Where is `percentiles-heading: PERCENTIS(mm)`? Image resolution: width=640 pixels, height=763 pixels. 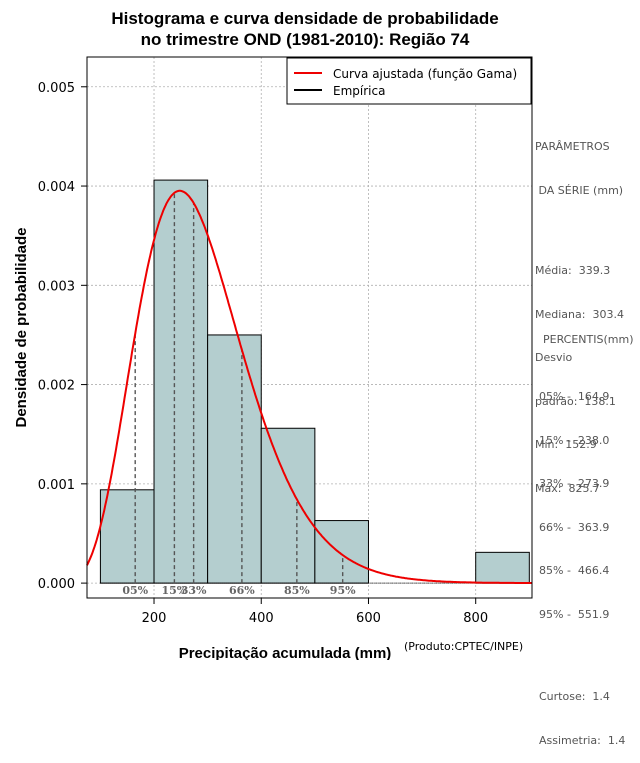 percentiles-heading: PERCENTIS(mm) is located at coordinates (588, 339).